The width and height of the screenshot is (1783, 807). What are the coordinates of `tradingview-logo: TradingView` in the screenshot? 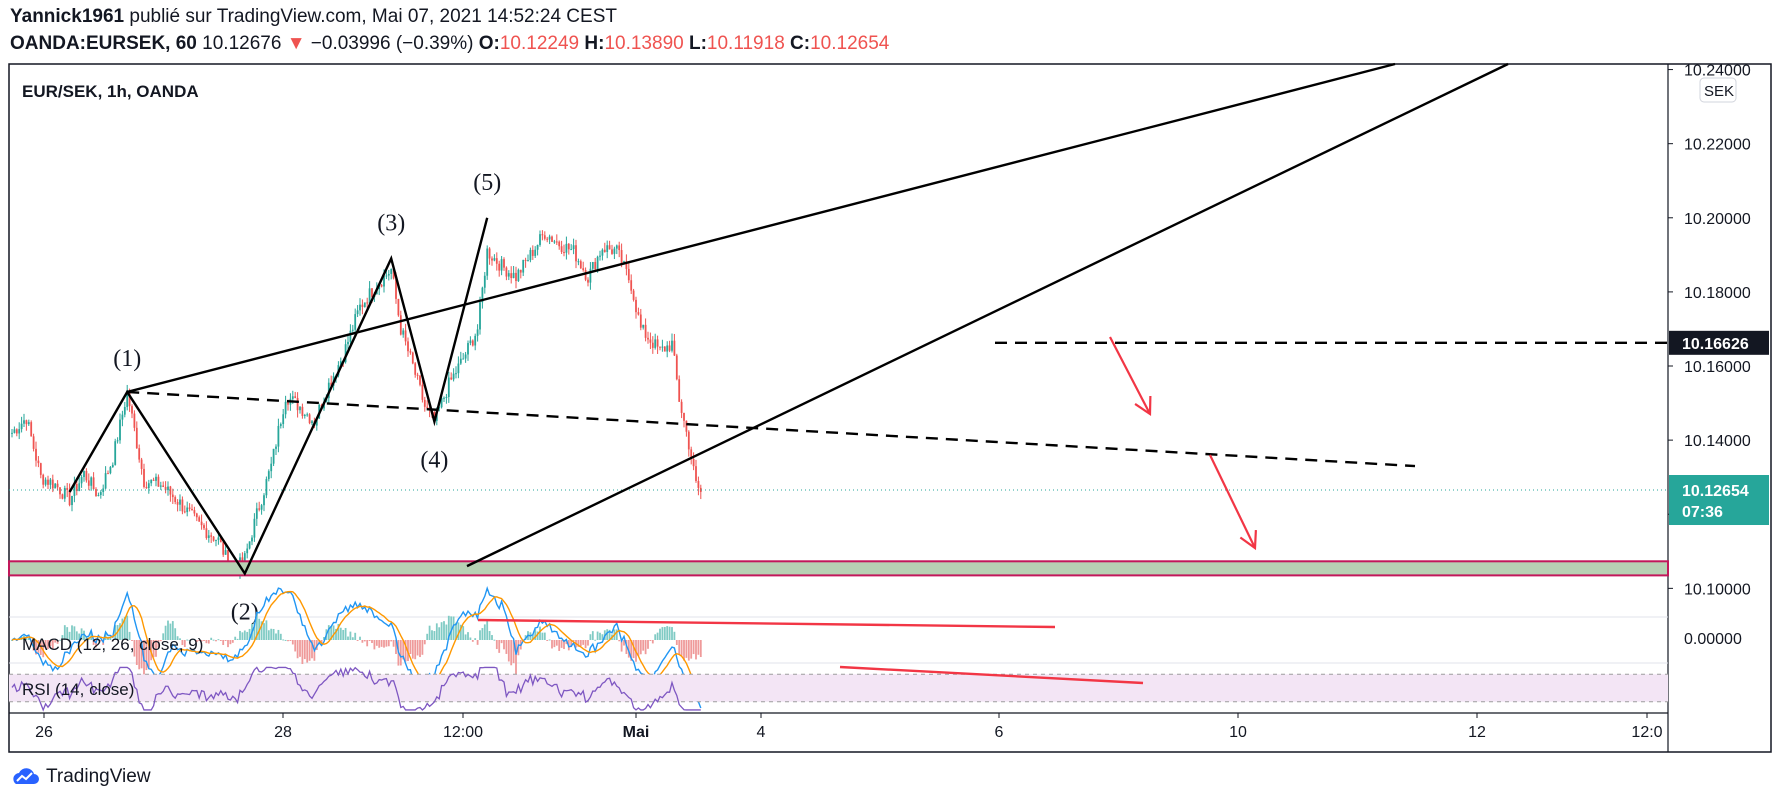 It's located at (80, 777).